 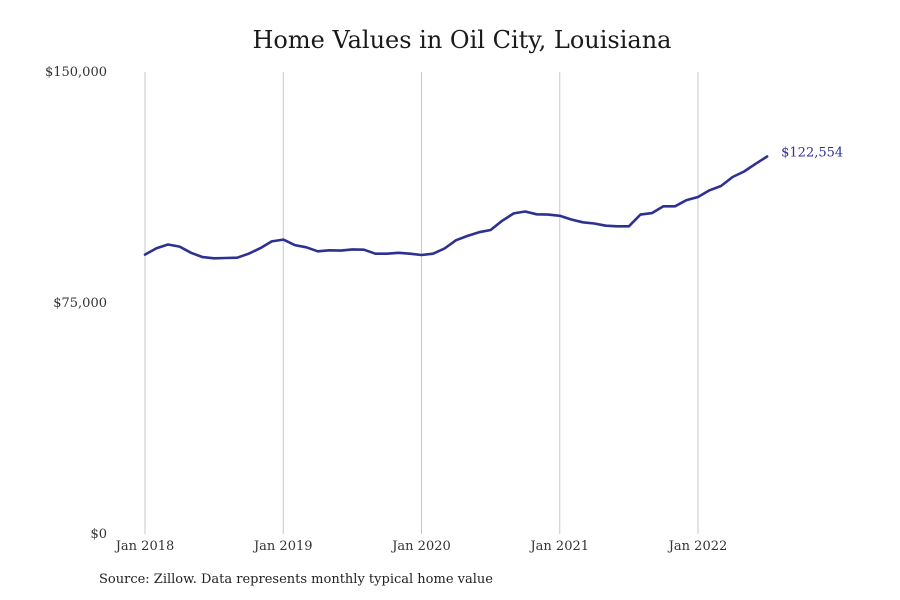 I want to click on series, so click(x=456, y=207).